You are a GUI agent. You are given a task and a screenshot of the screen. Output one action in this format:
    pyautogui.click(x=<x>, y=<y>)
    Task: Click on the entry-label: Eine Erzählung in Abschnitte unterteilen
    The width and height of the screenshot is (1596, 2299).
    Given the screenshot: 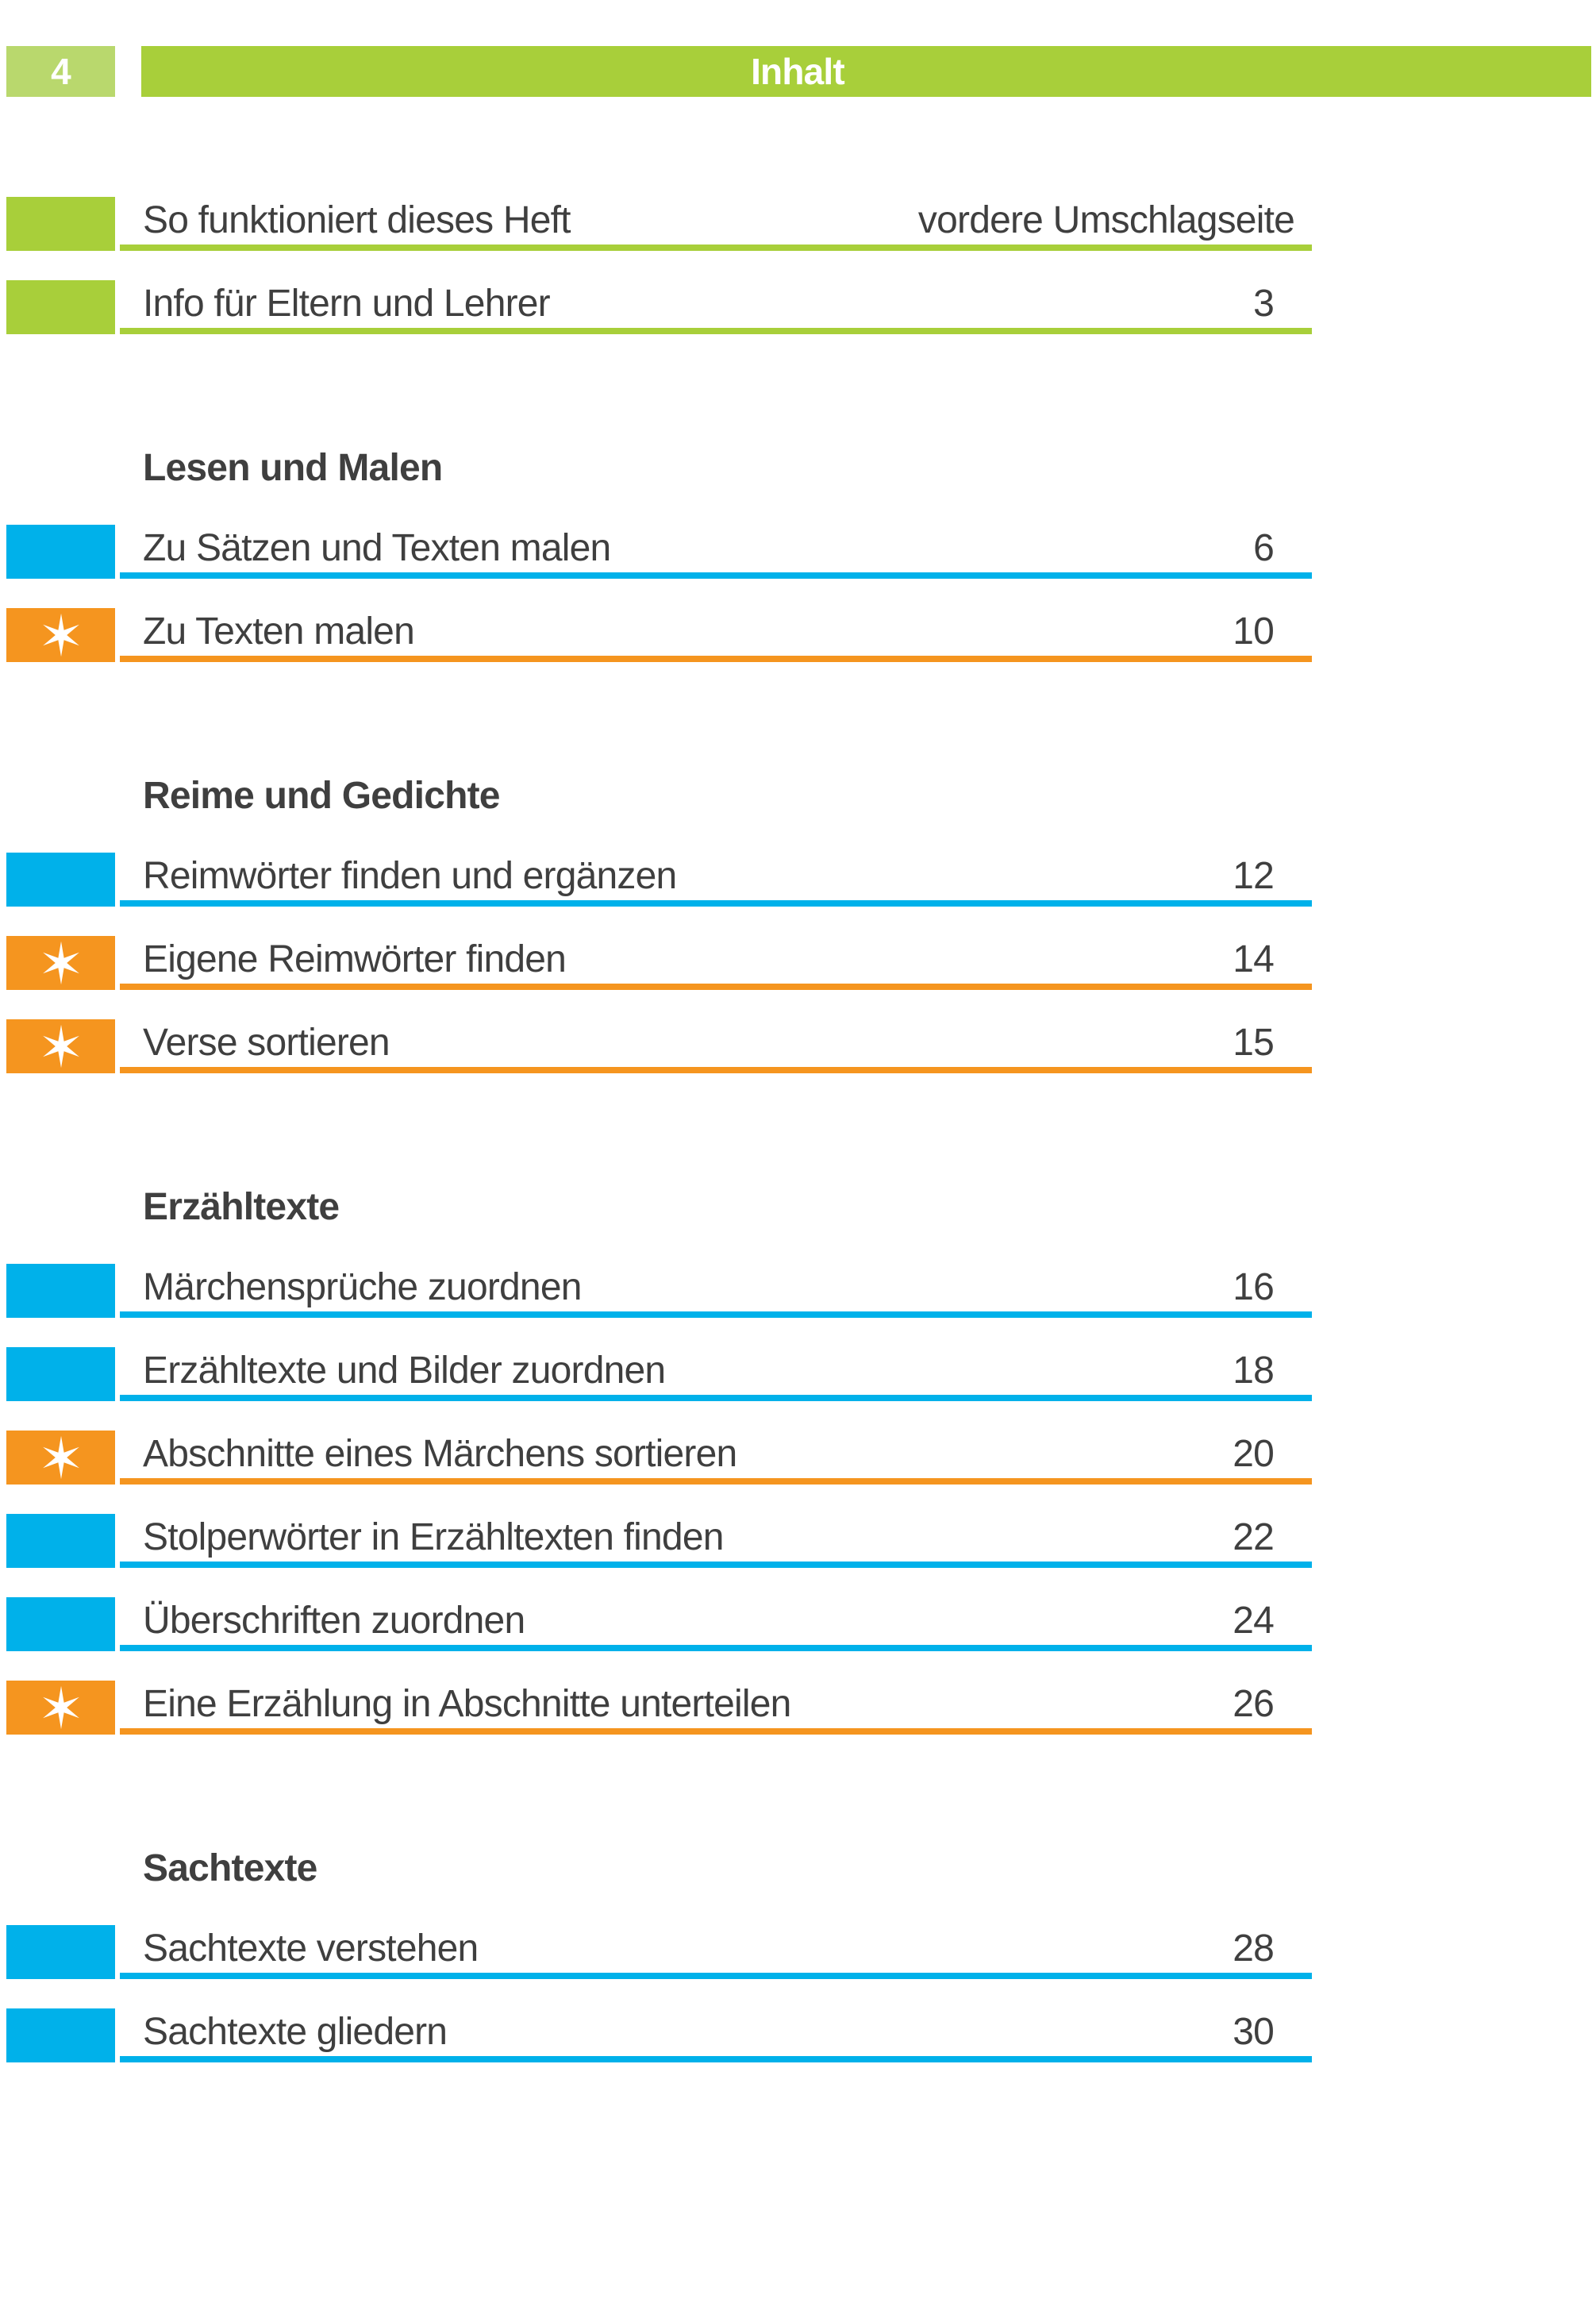 What is the action you would take?
    pyautogui.click(x=467, y=1704)
    